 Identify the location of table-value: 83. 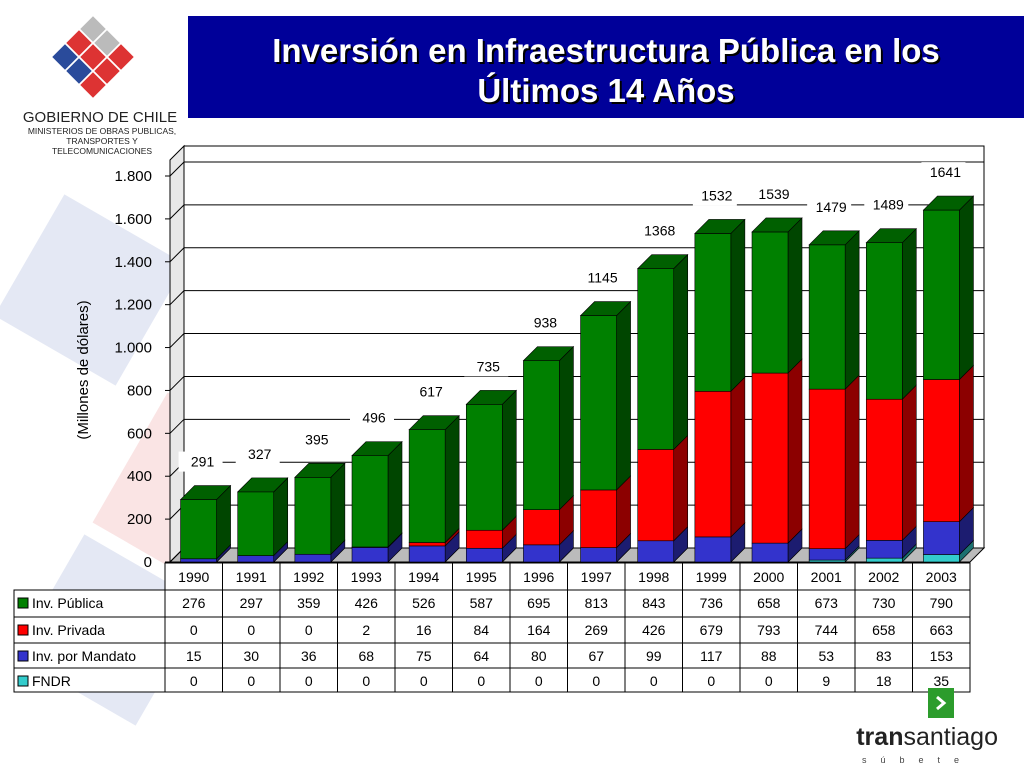
(884, 656).